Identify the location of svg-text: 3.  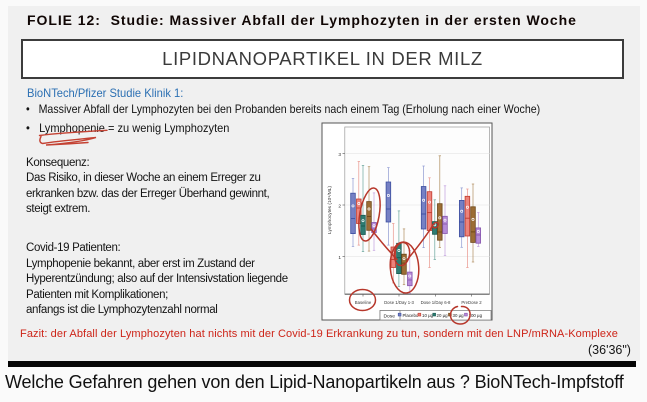
(339, 155).